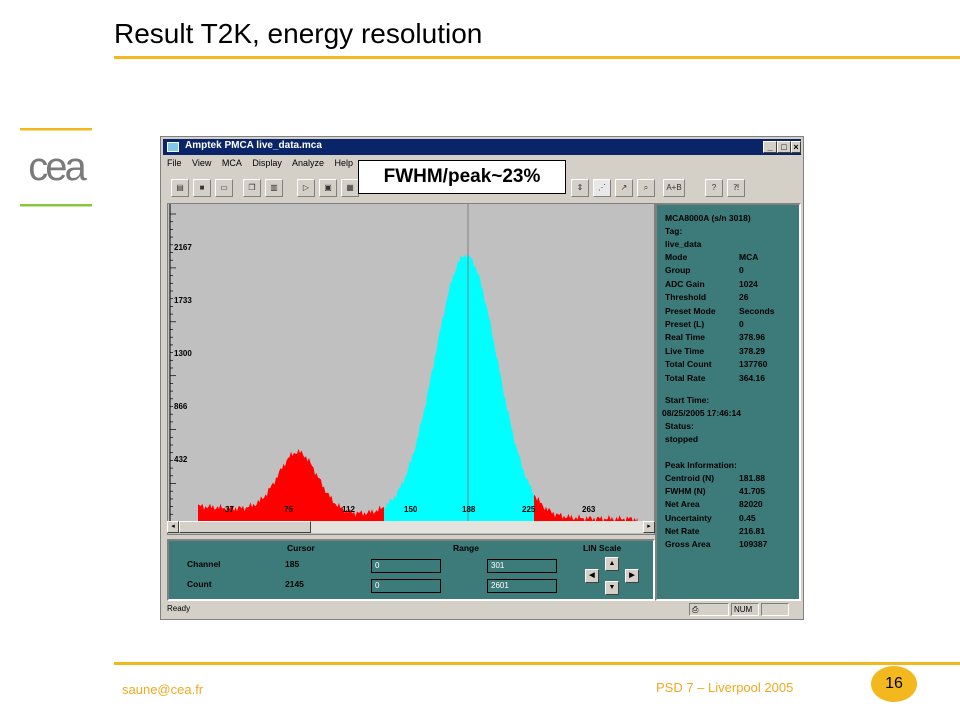  I want to click on x-tick-label: 112, so click(348, 509).